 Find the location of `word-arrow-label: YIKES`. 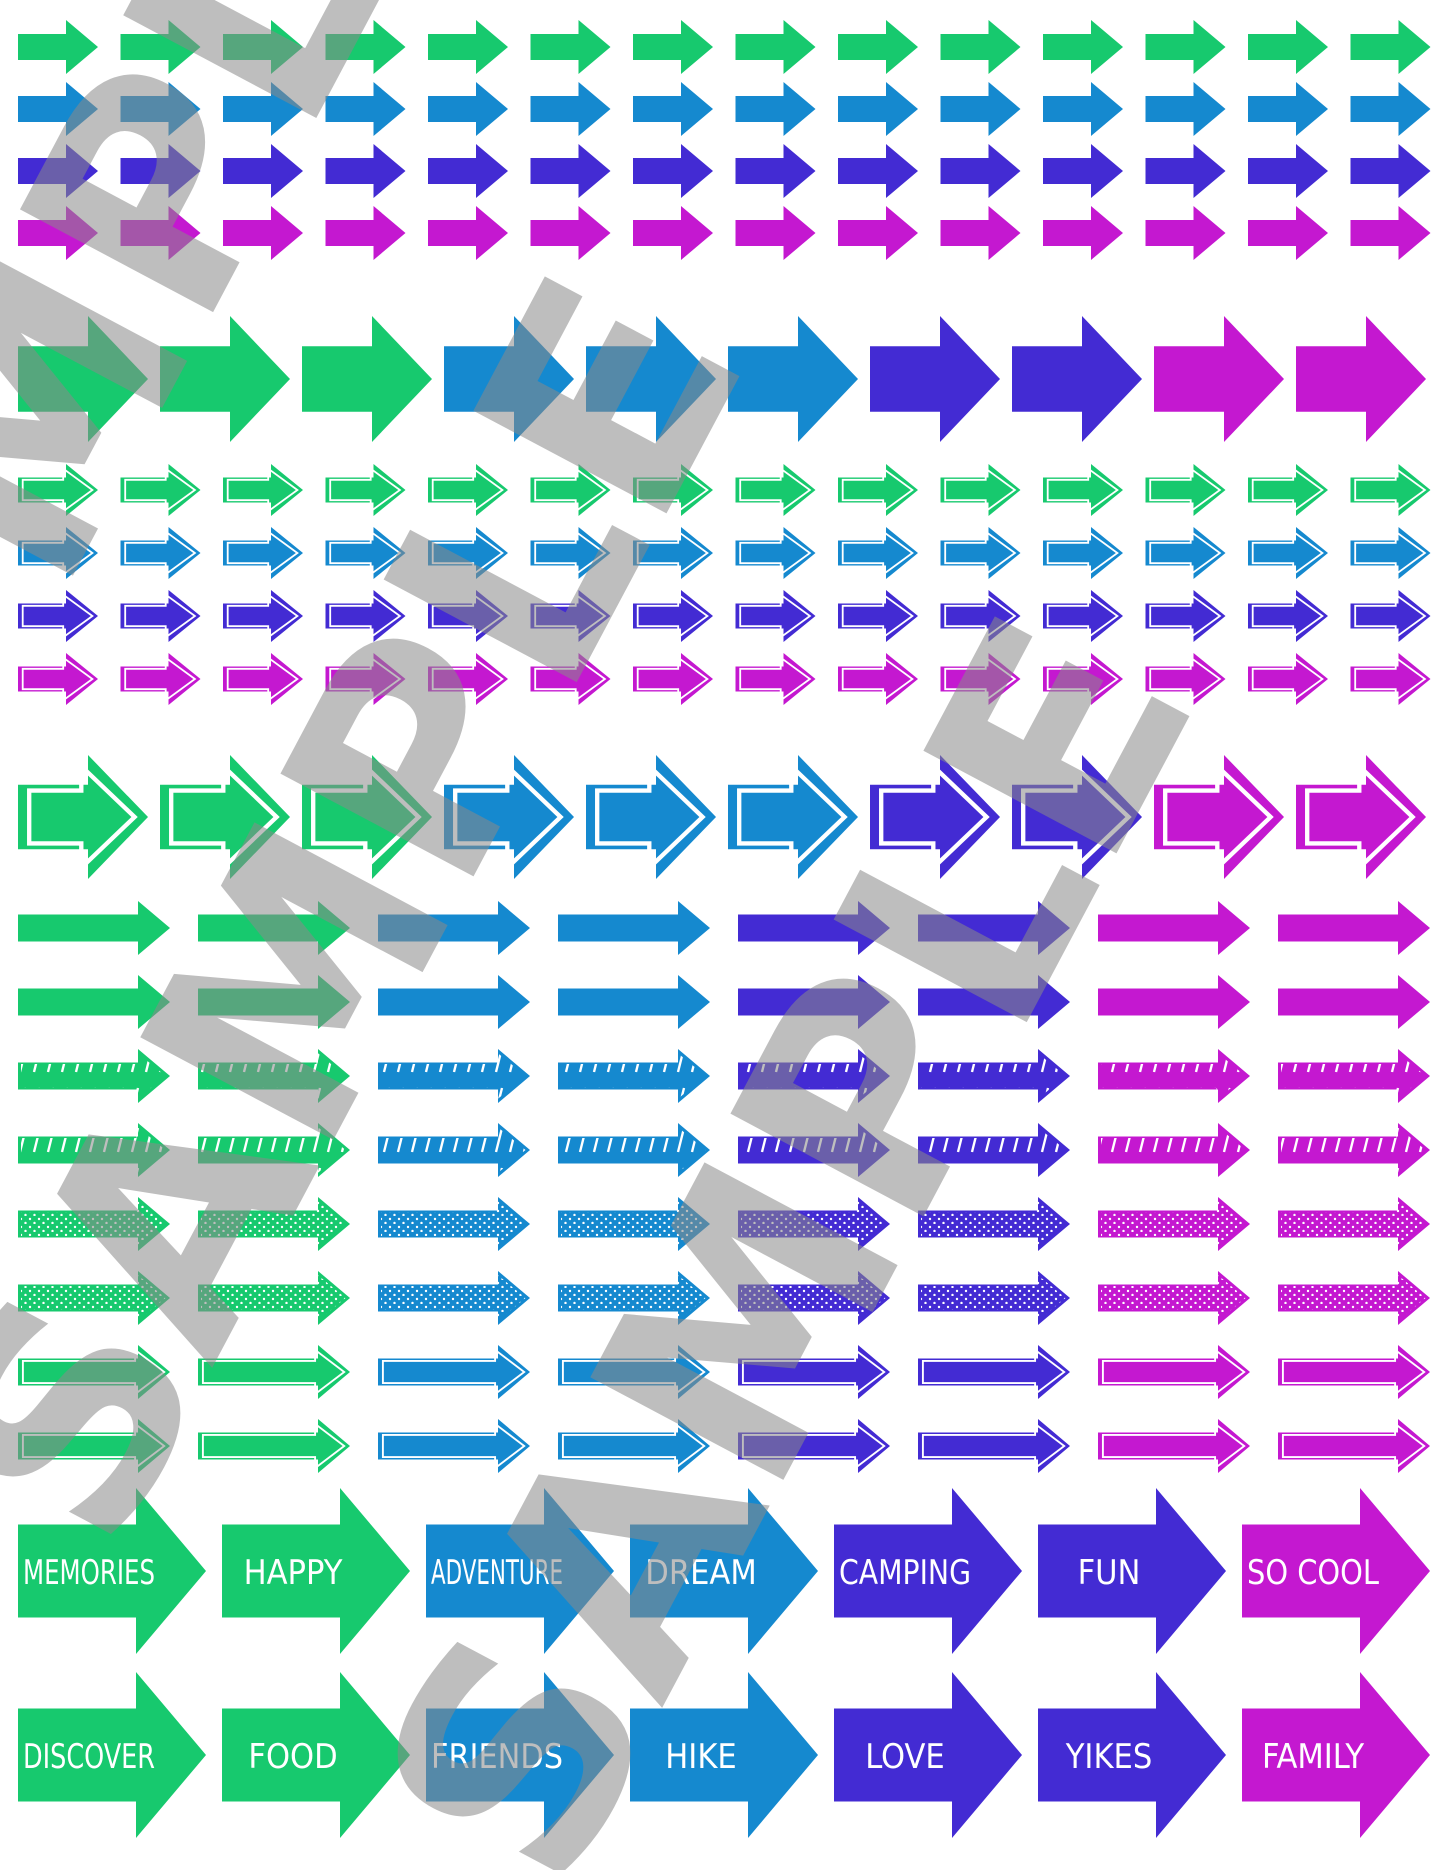

word-arrow-label: YIKES is located at coordinates (1109, 1757).